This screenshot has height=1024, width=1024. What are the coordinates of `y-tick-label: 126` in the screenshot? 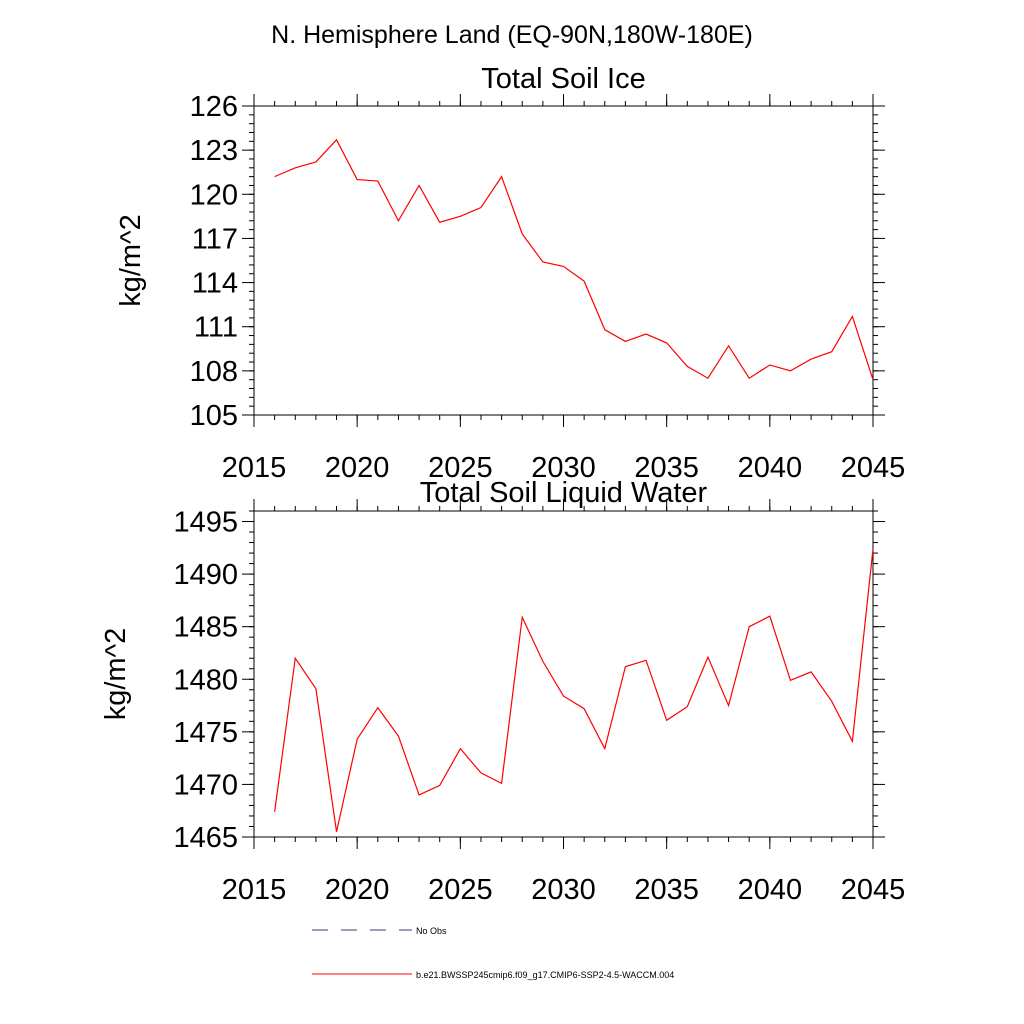 It's located at (214, 107).